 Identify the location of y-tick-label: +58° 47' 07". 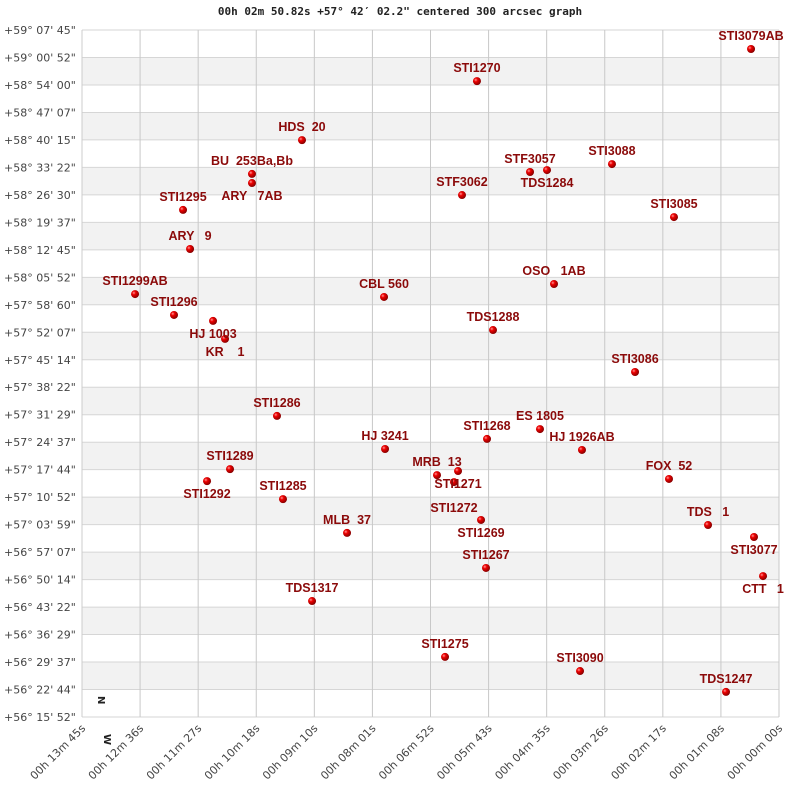
(40, 112).